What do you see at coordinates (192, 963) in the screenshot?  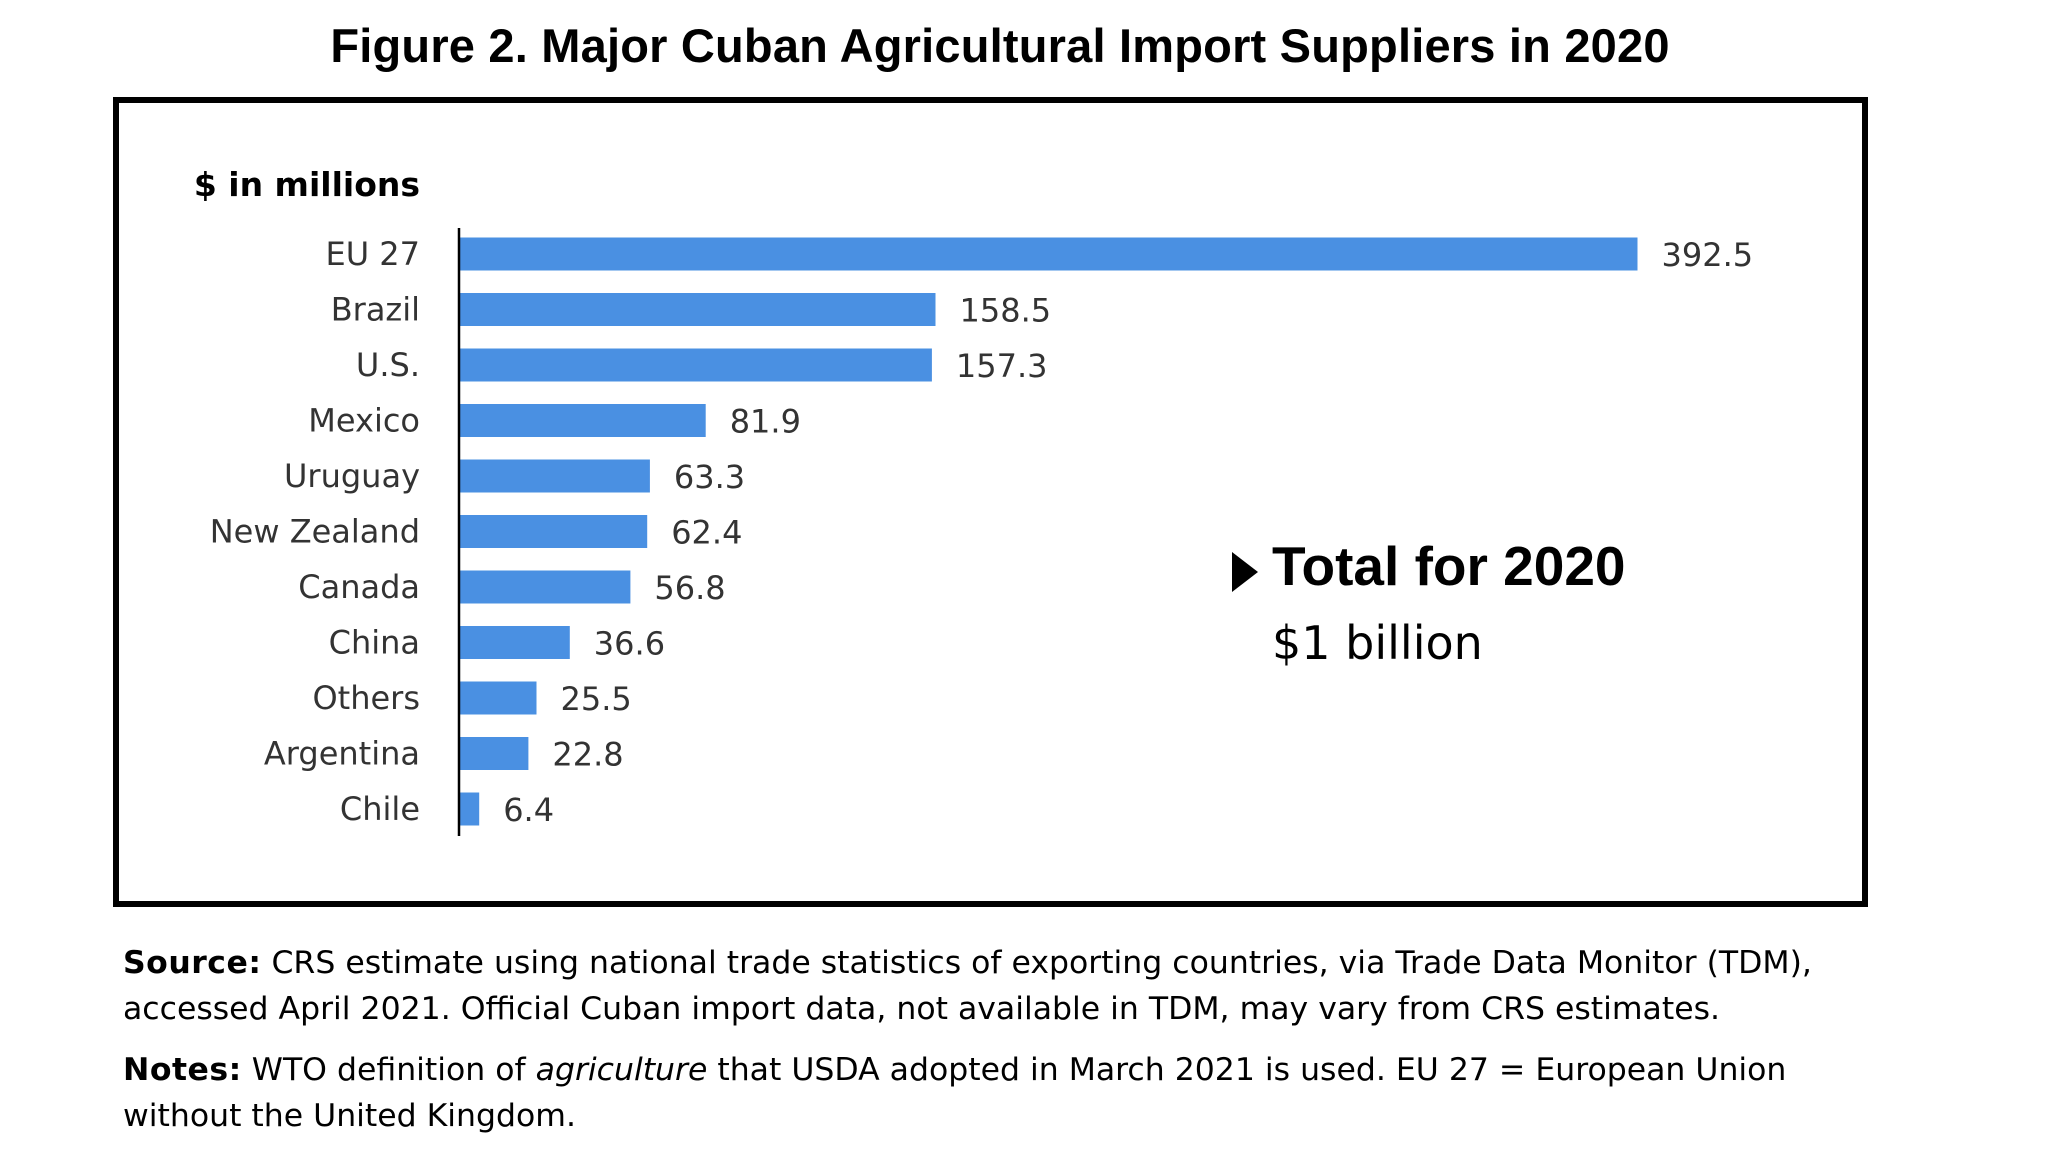 I see `source-label: Source:` at bounding box center [192, 963].